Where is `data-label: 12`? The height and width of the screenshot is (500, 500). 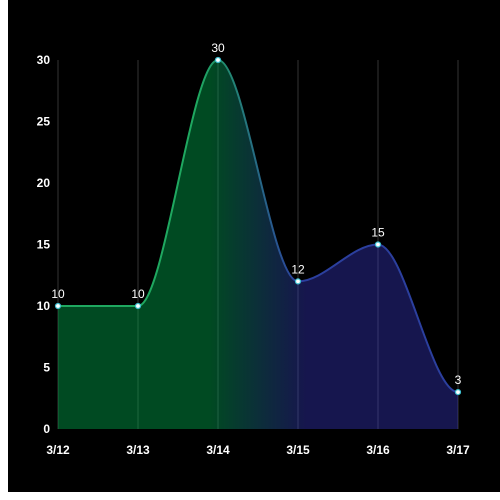 data-label: 12 is located at coordinates (298, 269).